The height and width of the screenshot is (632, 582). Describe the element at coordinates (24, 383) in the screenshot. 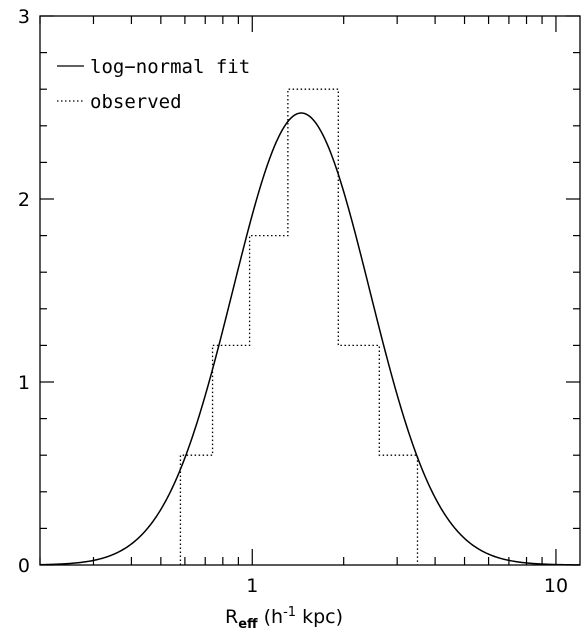

I see `y-tick-label: 1` at that location.